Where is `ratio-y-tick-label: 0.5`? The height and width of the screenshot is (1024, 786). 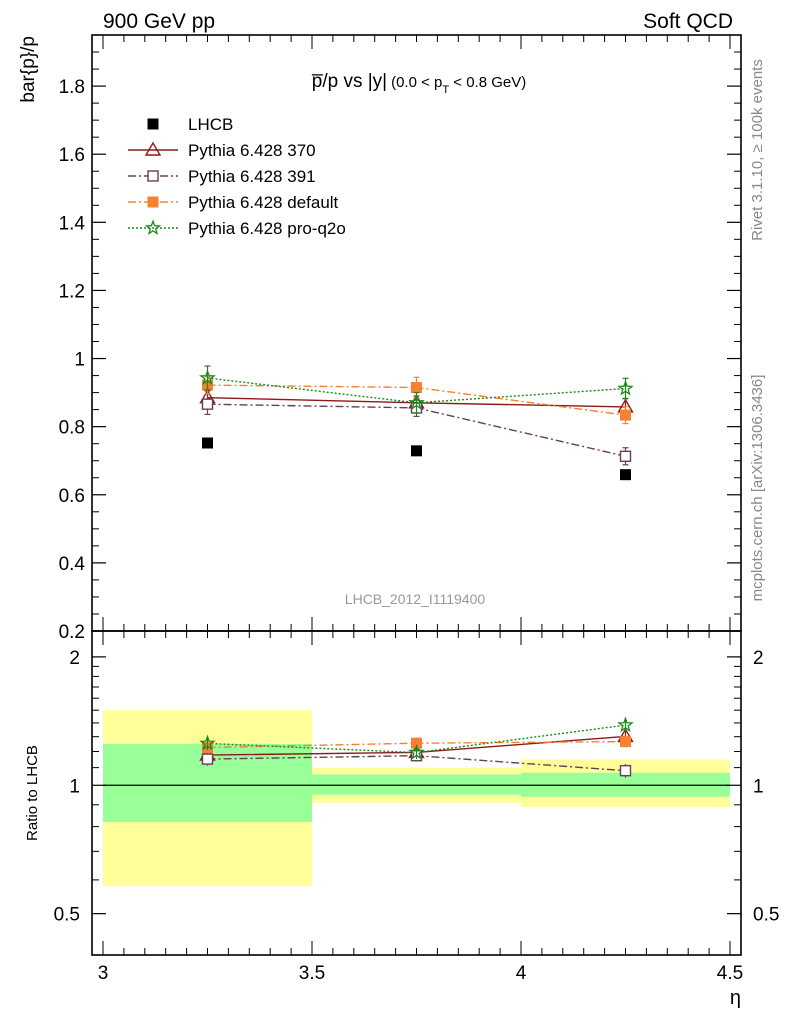
ratio-y-tick-label: 0.5 is located at coordinates (67, 915).